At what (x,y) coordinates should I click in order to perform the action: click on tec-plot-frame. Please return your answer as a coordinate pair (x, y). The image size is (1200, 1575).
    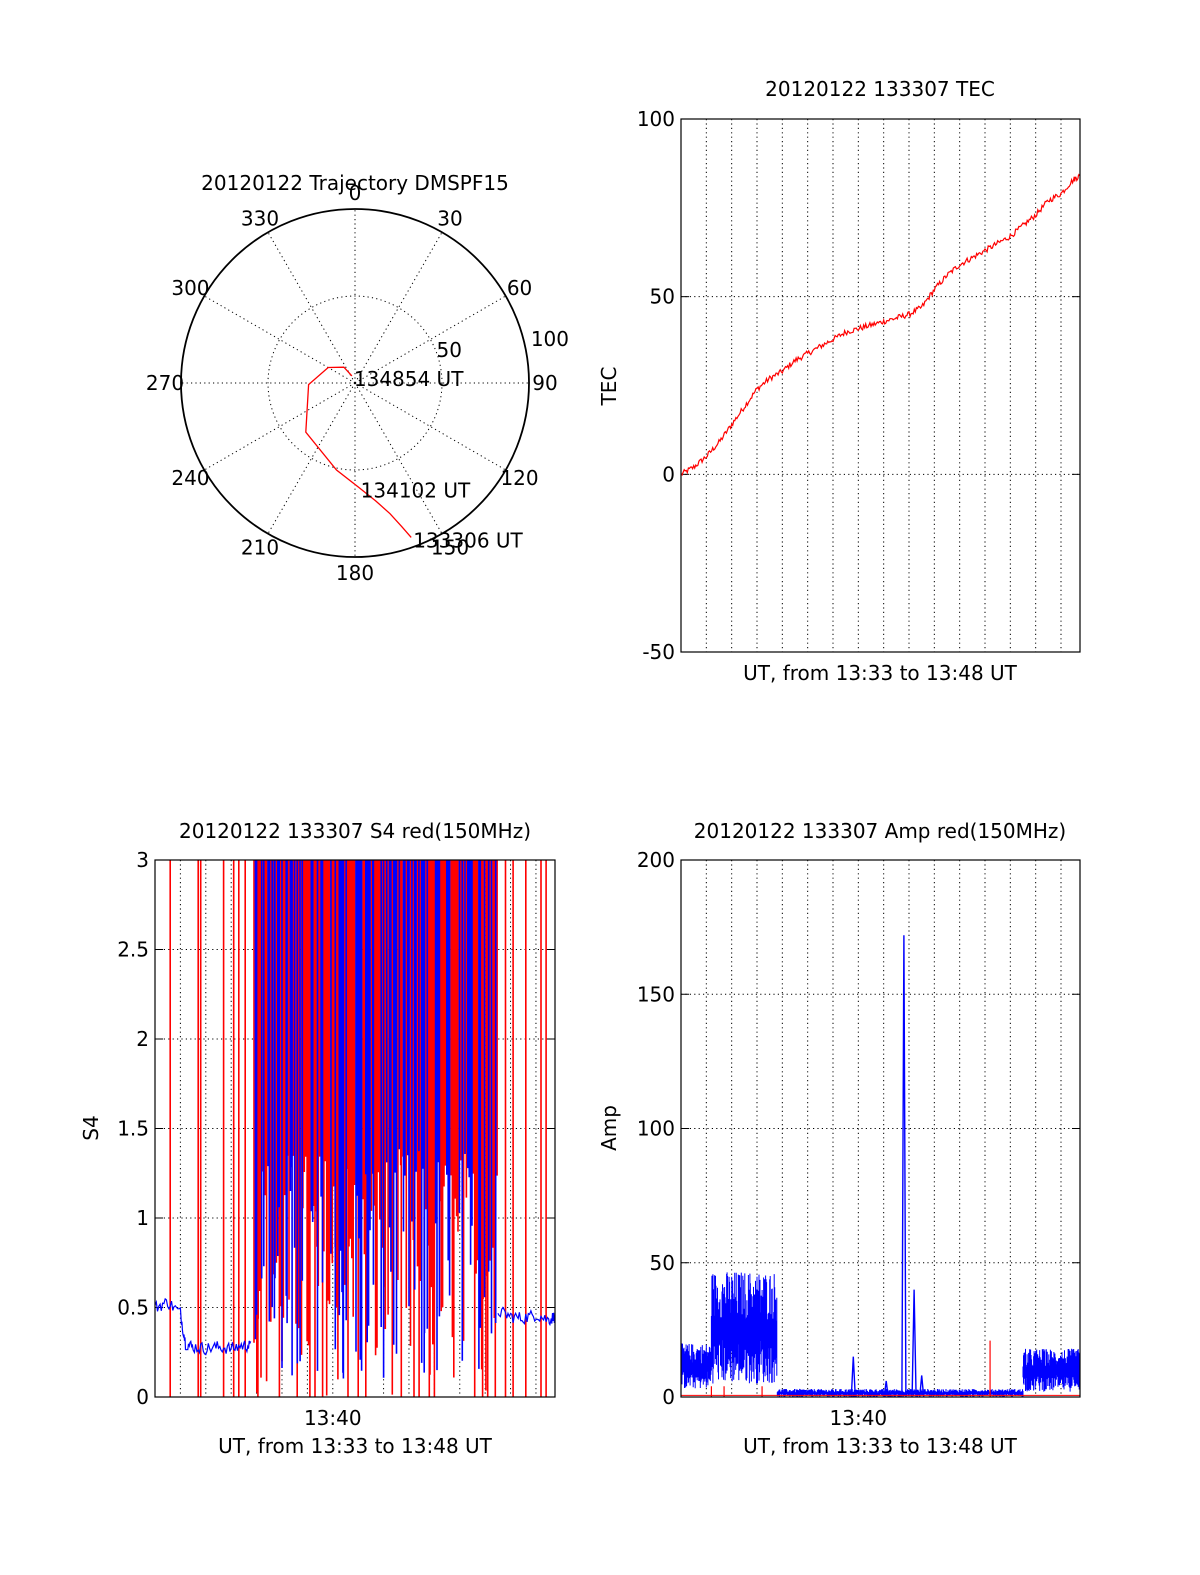
    Looking at the image, I should click on (880, 385).